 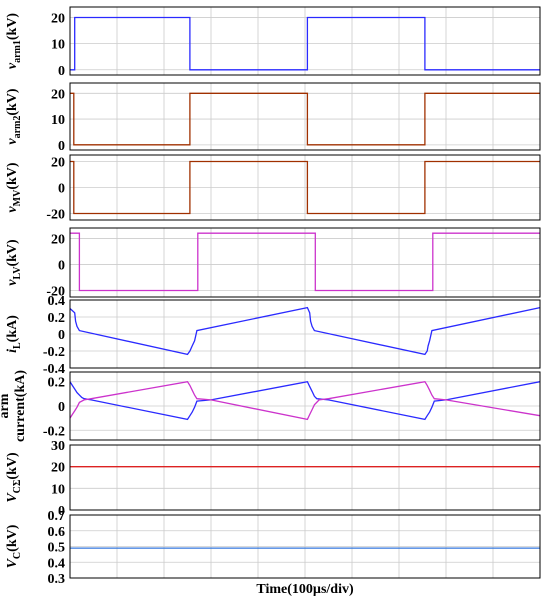 I want to click on y-axis-label: armcurrent(kA), so click(x=14, y=406).